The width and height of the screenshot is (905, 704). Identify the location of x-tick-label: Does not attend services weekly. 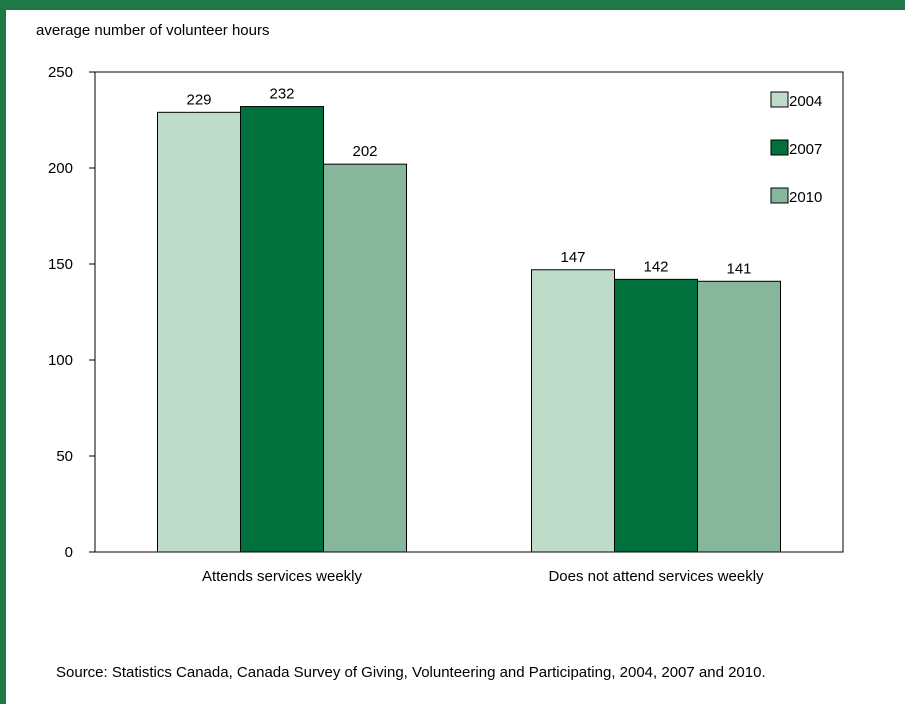
(656, 576).